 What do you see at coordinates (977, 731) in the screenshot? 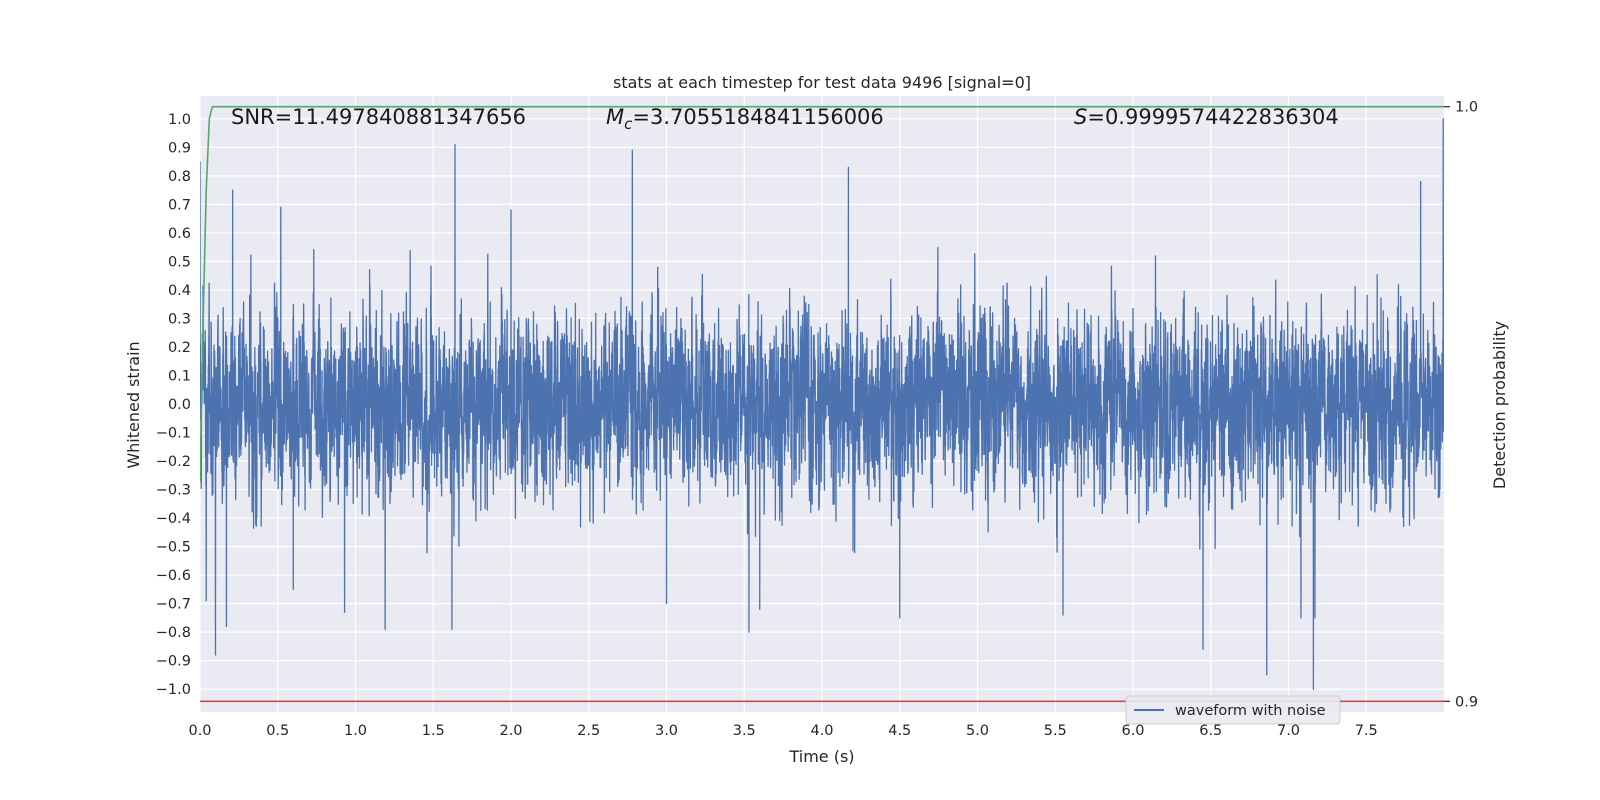
I see `x-tick-label: 5.0` at bounding box center [977, 731].